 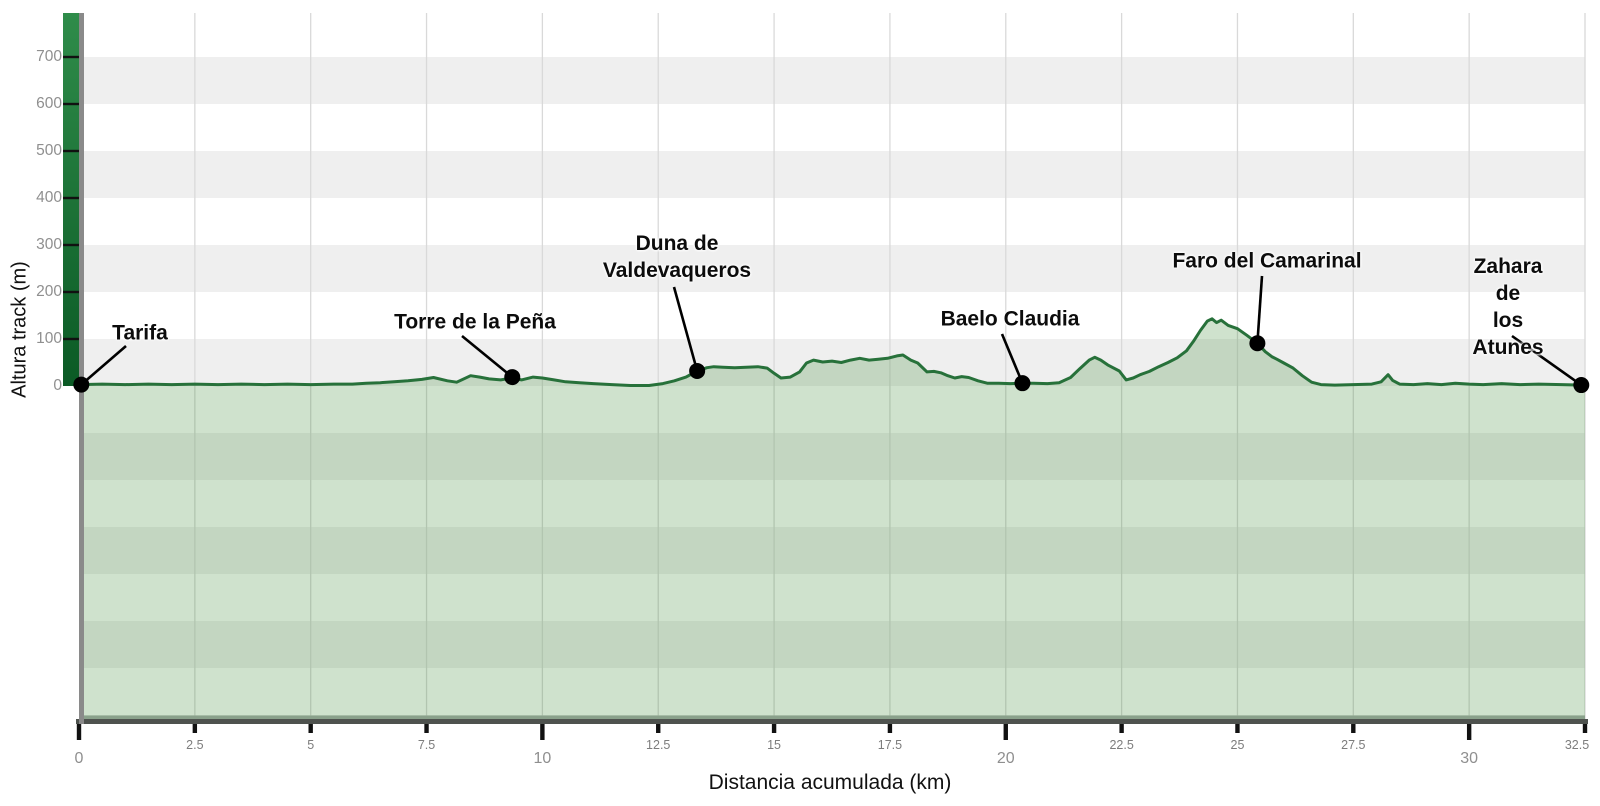 I want to click on x-tick-label-32-5: 32.5, so click(x=1577, y=745).